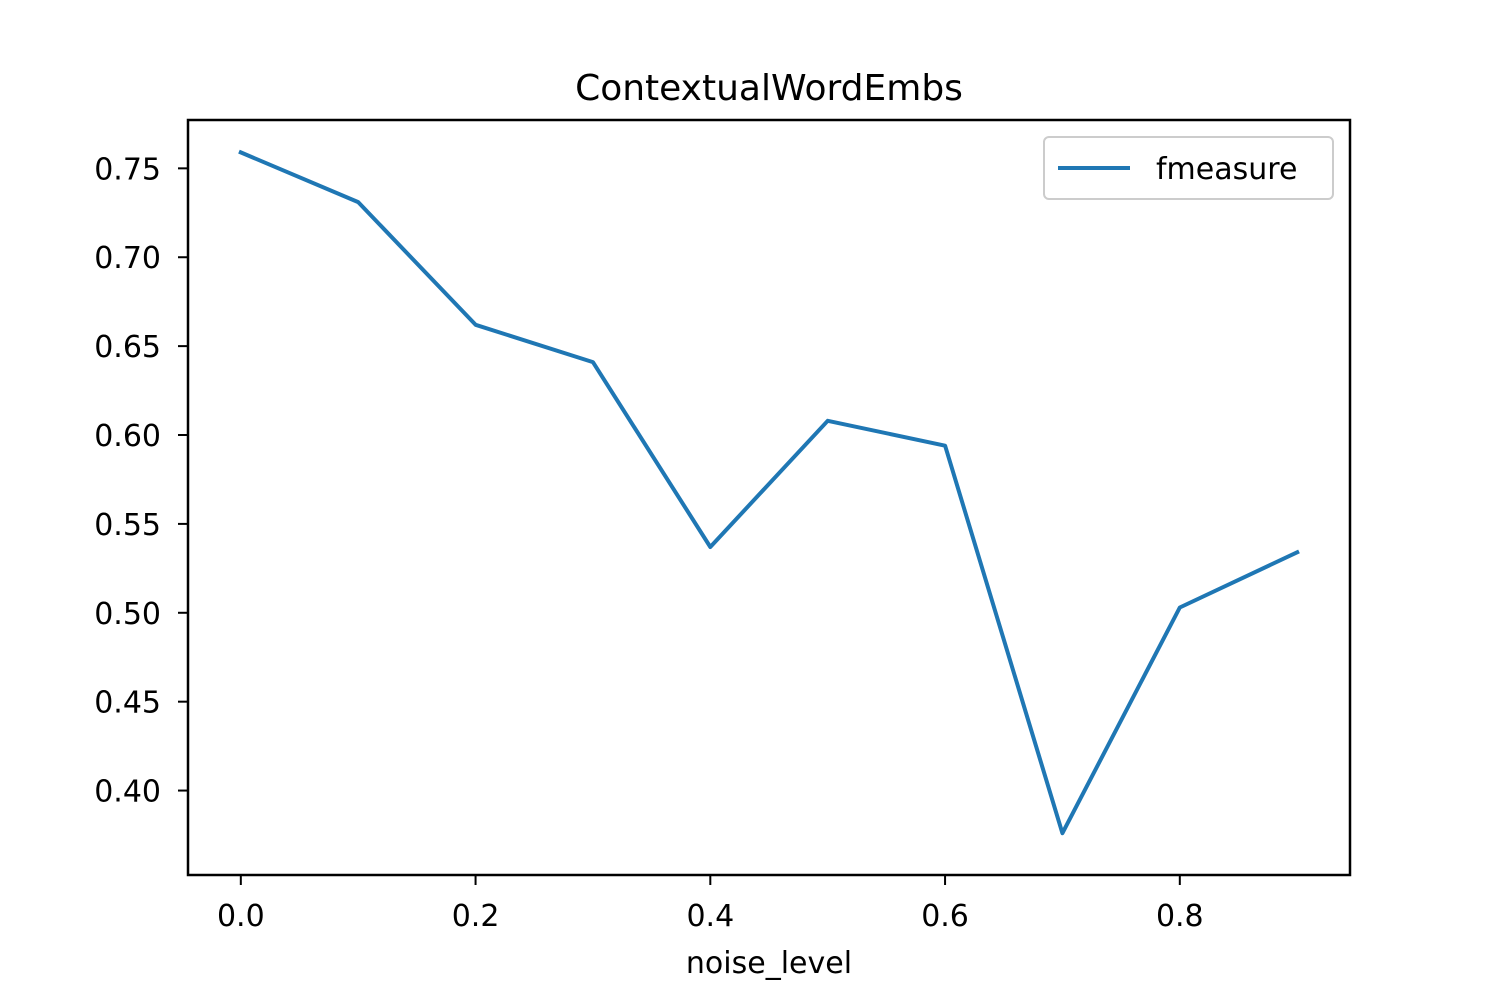 Image resolution: width=1500 pixels, height=1004 pixels. I want to click on x-tick-label: 0.8, so click(1180, 916).